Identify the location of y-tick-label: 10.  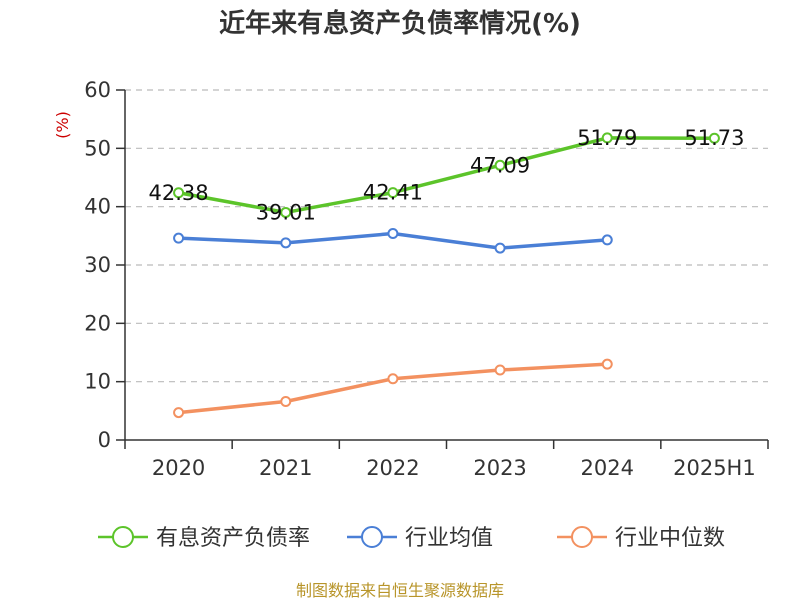
(97, 382).